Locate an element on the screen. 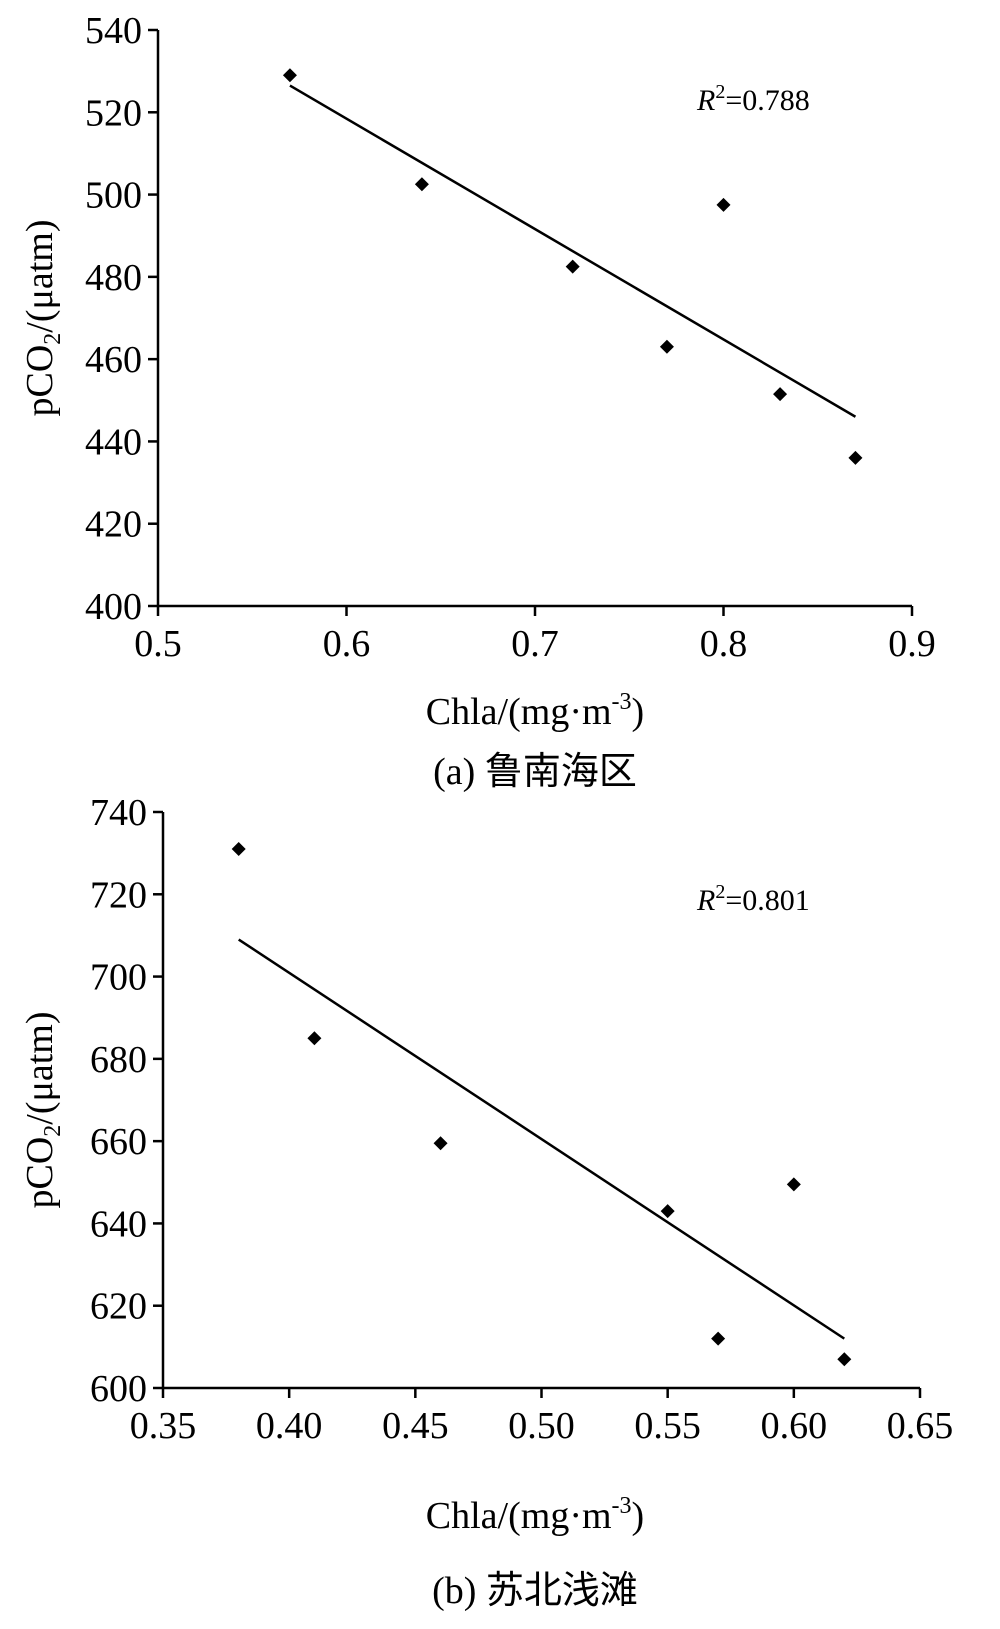 The height and width of the screenshot is (1629, 1000). y-tick-label: 480 is located at coordinates (113, 278).